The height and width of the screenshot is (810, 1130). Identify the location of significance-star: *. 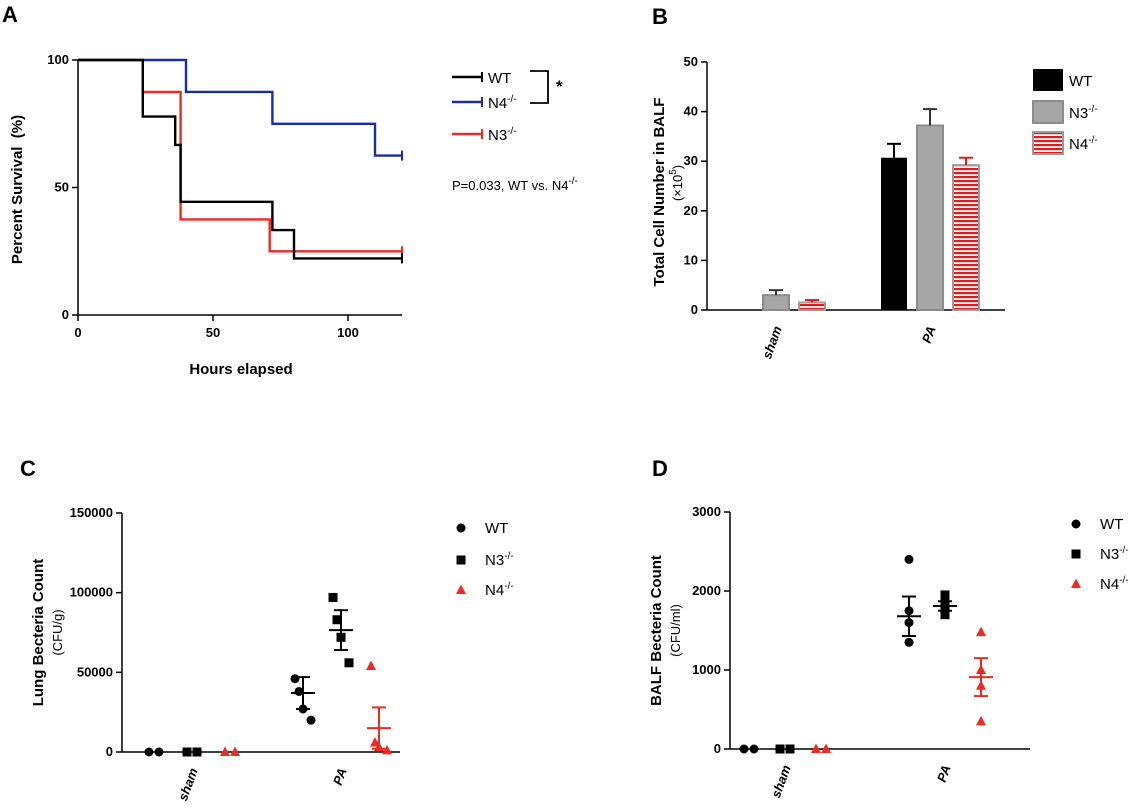
(559, 86).